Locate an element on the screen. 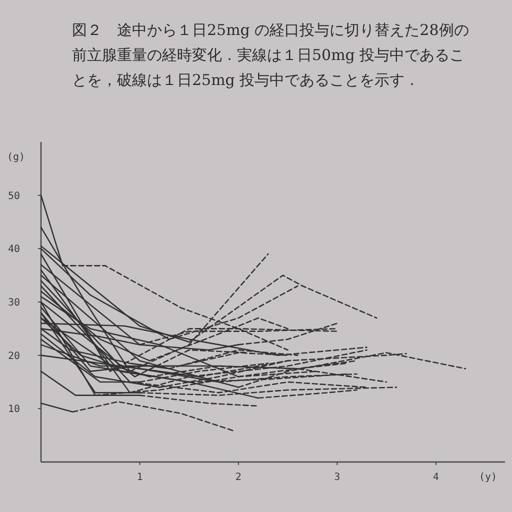 Image resolution: width=512 pixels, height=512 pixels. y-tick-label: 20 is located at coordinates (14, 356).